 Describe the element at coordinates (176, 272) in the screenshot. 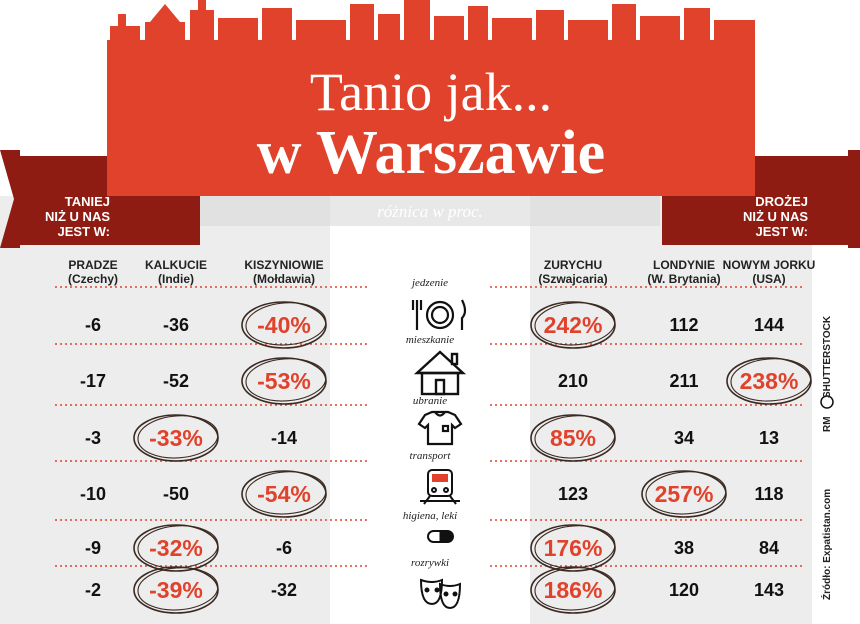

I see `column-header: KALKUCIE (Indie)` at that location.